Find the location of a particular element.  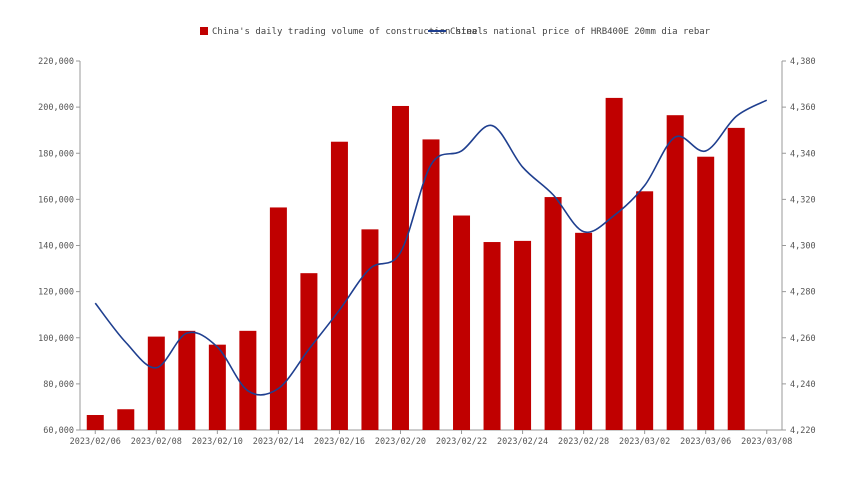

y-right-tick-label: 4,300 is located at coordinates (803, 247).